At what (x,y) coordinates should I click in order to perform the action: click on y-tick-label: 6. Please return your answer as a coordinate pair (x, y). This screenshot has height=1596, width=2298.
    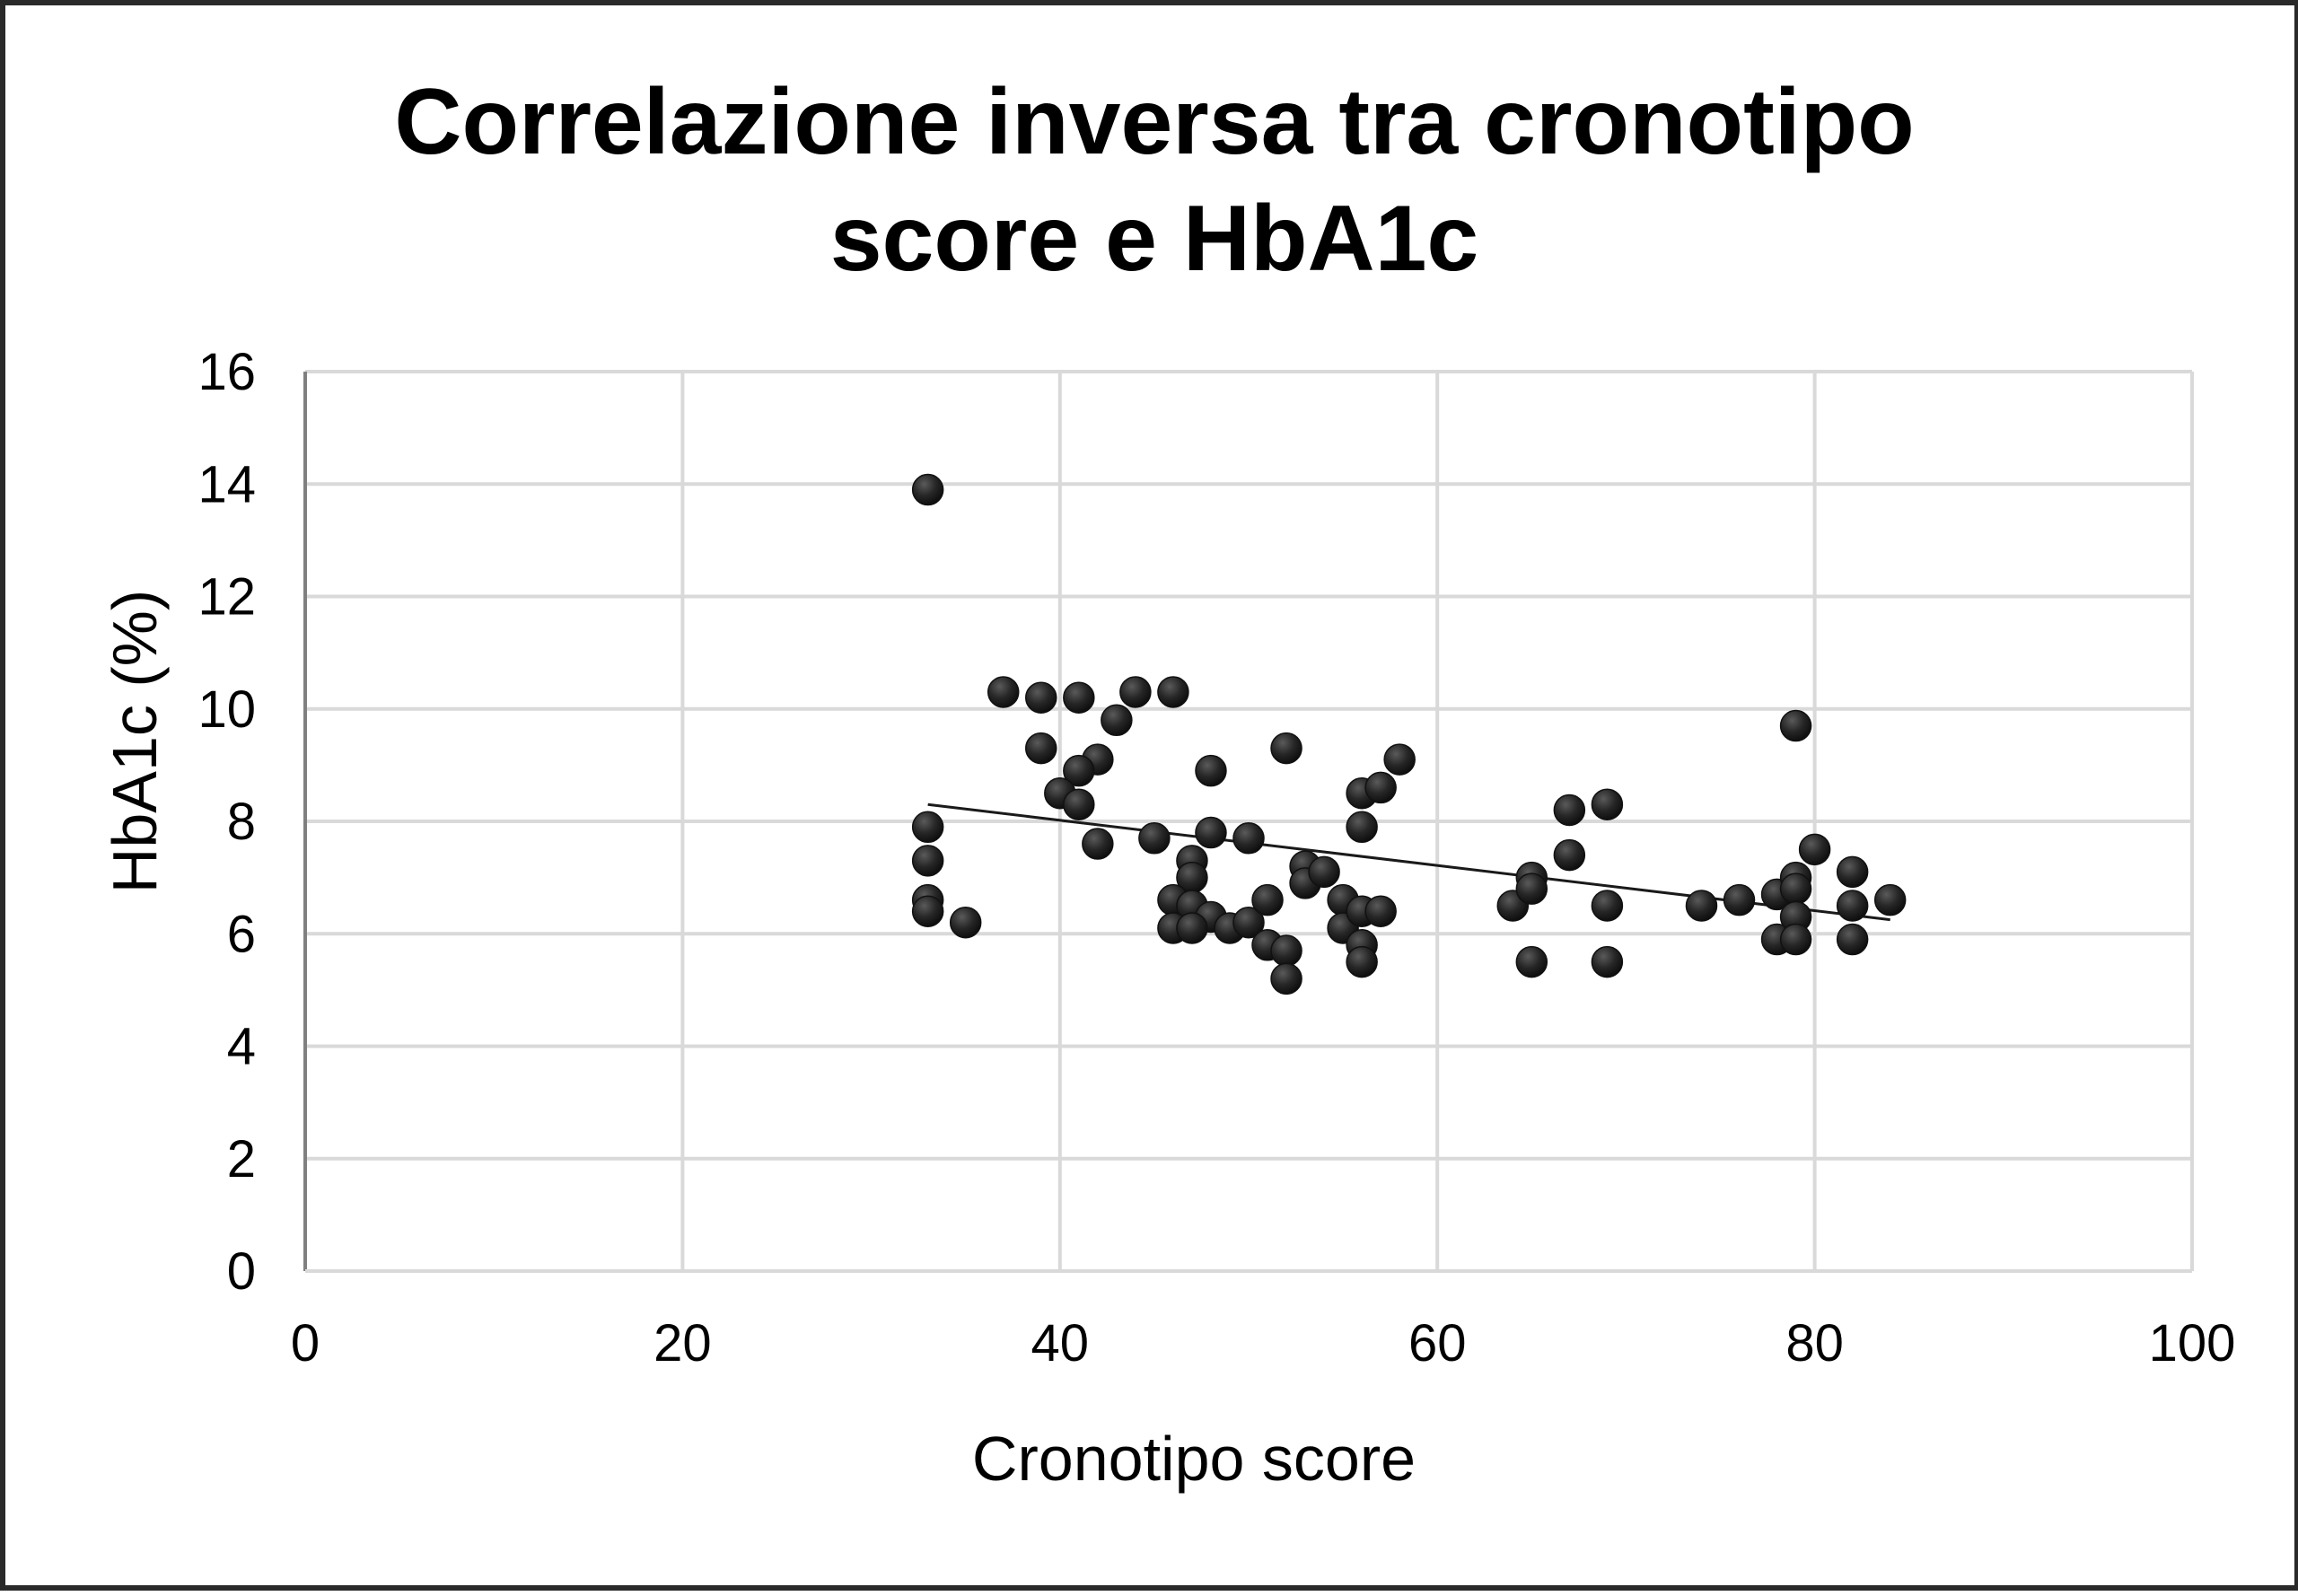
    Looking at the image, I should click on (241, 934).